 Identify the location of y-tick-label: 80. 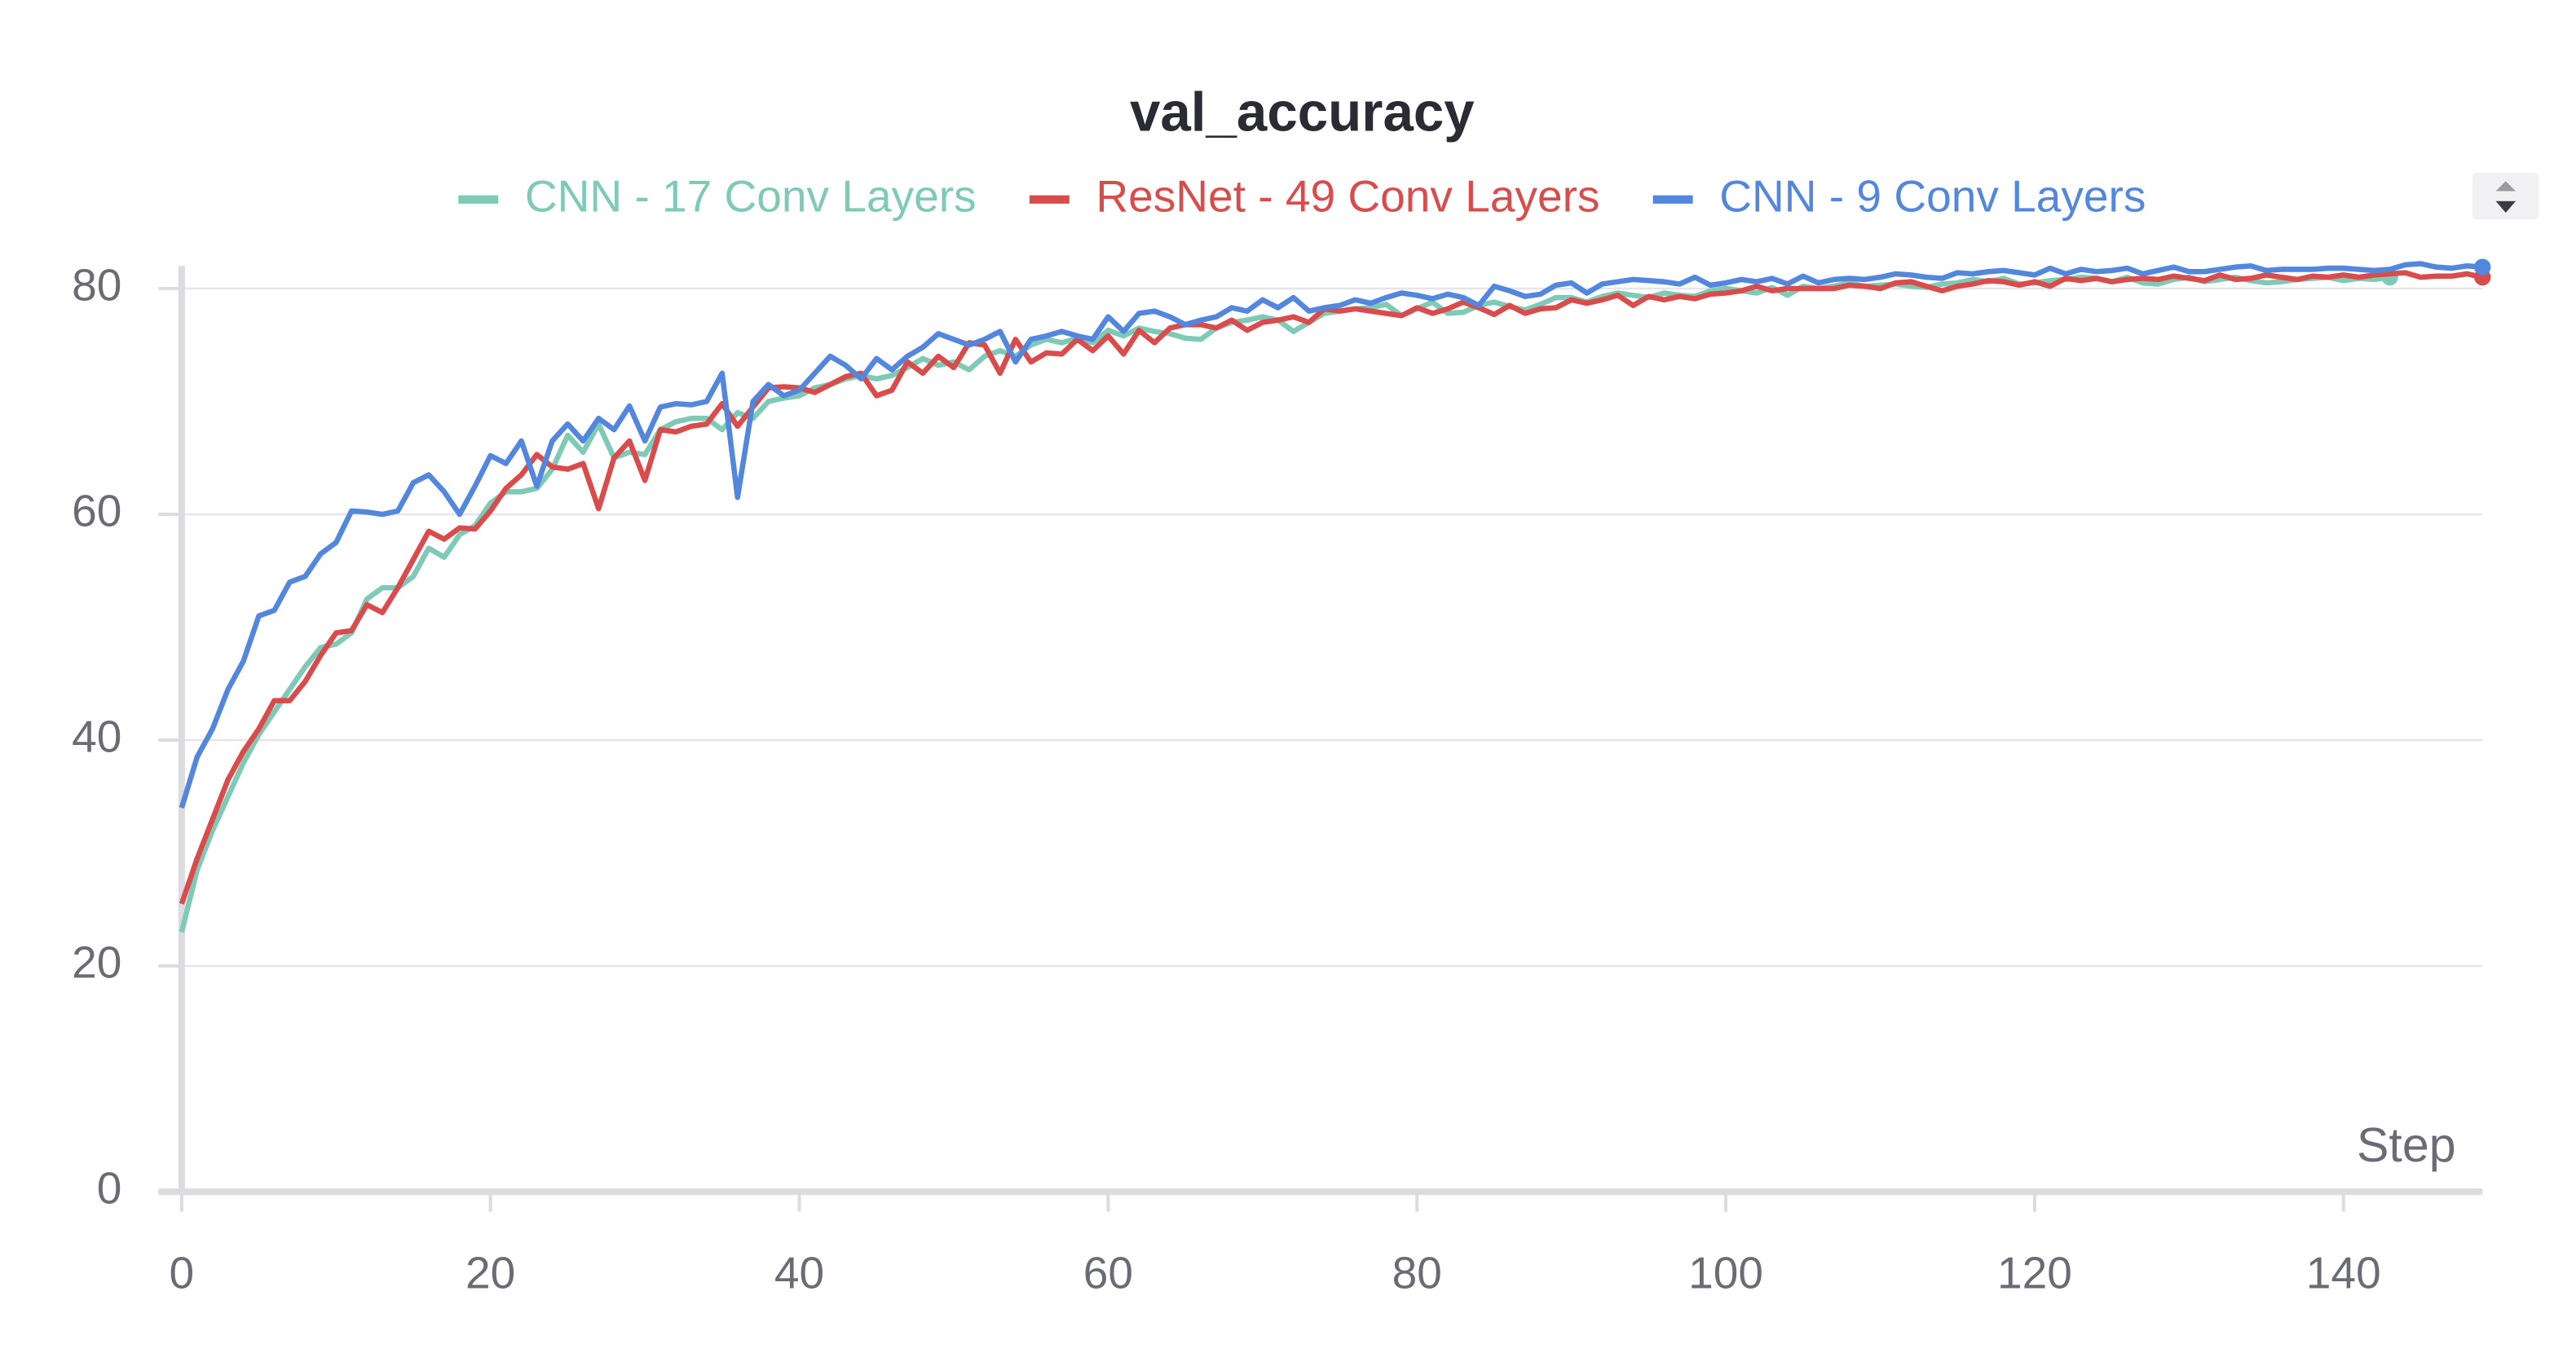
(96, 285).